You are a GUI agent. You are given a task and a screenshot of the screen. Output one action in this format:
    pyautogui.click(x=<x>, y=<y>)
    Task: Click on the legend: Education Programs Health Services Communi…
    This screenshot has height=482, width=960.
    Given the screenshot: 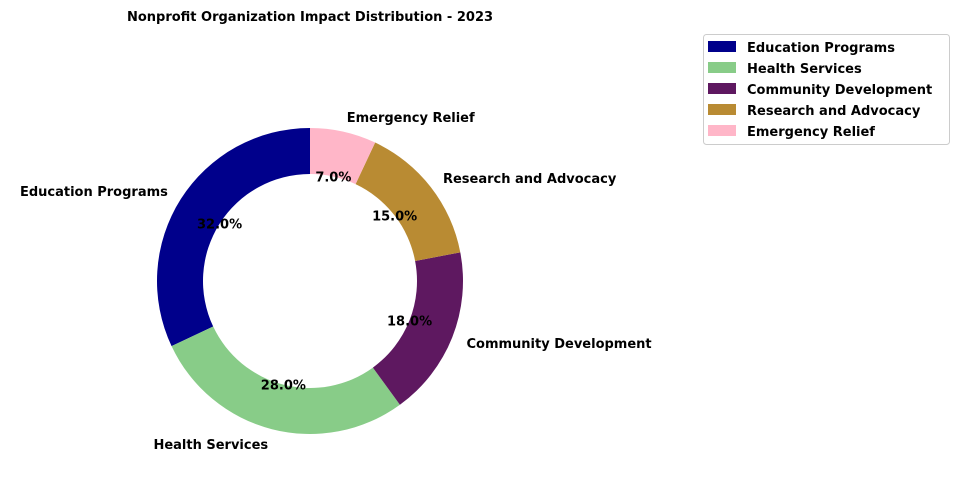 What is the action you would take?
    pyautogui.click(x=826, y=89)
    